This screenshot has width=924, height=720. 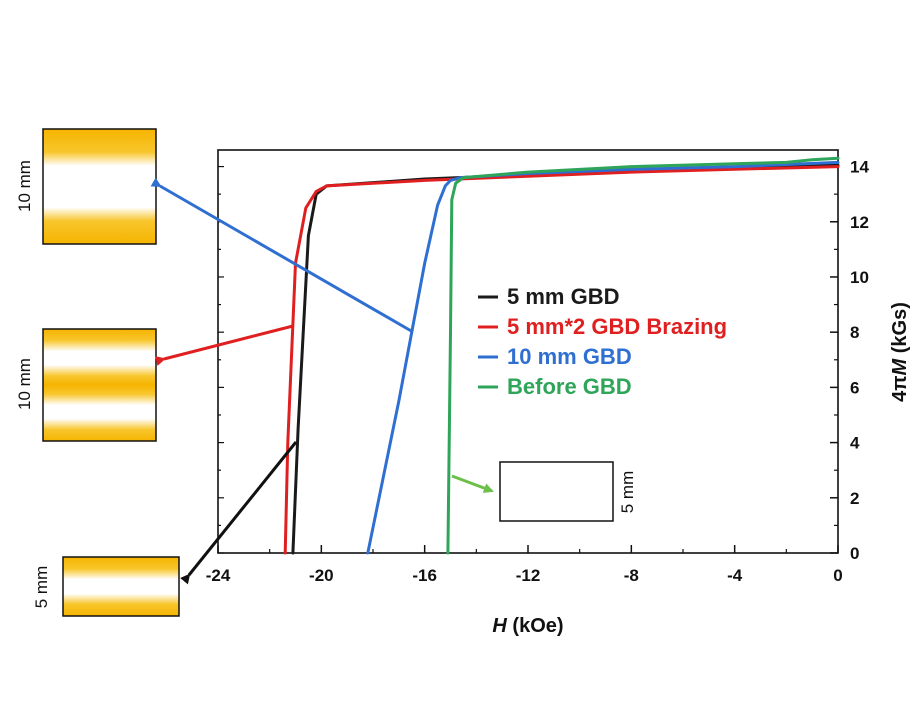 What do you see at coordinates (900, 352) in the screenshot?
I see `y-axis-title: 4πM (kGs)` at bounding box center [900, 352].